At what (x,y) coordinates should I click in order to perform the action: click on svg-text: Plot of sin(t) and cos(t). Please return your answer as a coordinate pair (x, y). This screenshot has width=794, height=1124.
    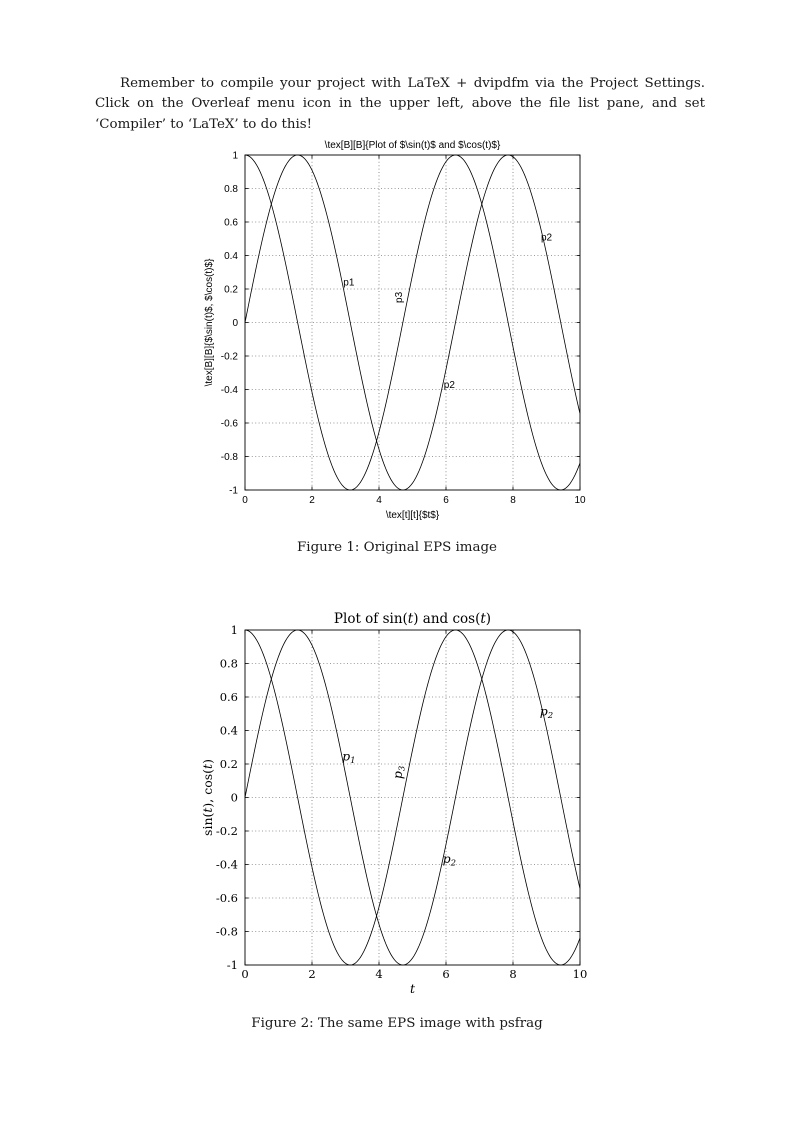
    Looking at the image, I should click on (412, 619).